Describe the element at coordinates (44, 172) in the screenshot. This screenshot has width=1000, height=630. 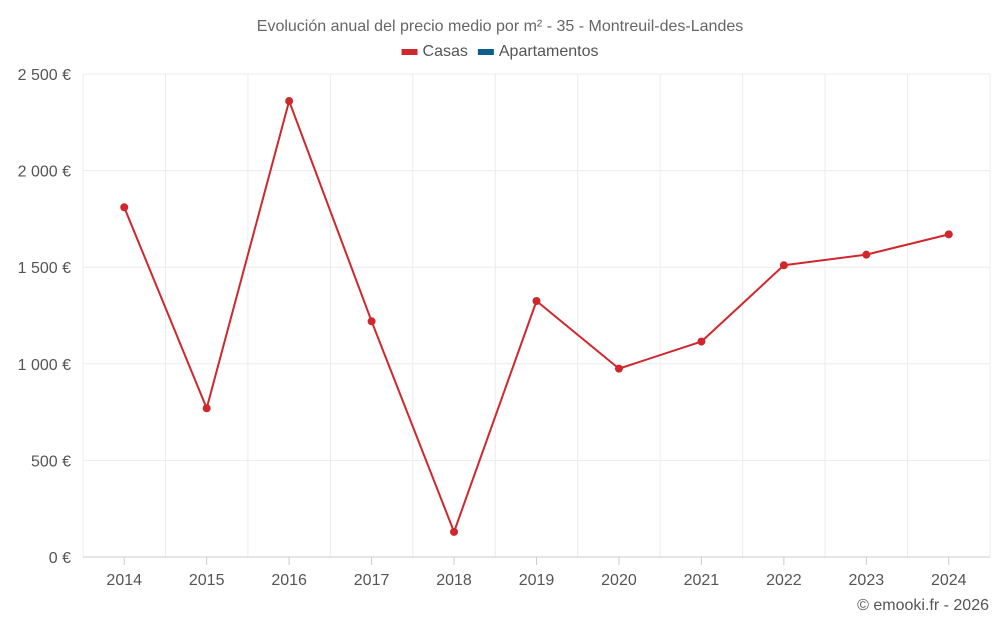
I see `y-tick-label: 2 000 €` at that location.